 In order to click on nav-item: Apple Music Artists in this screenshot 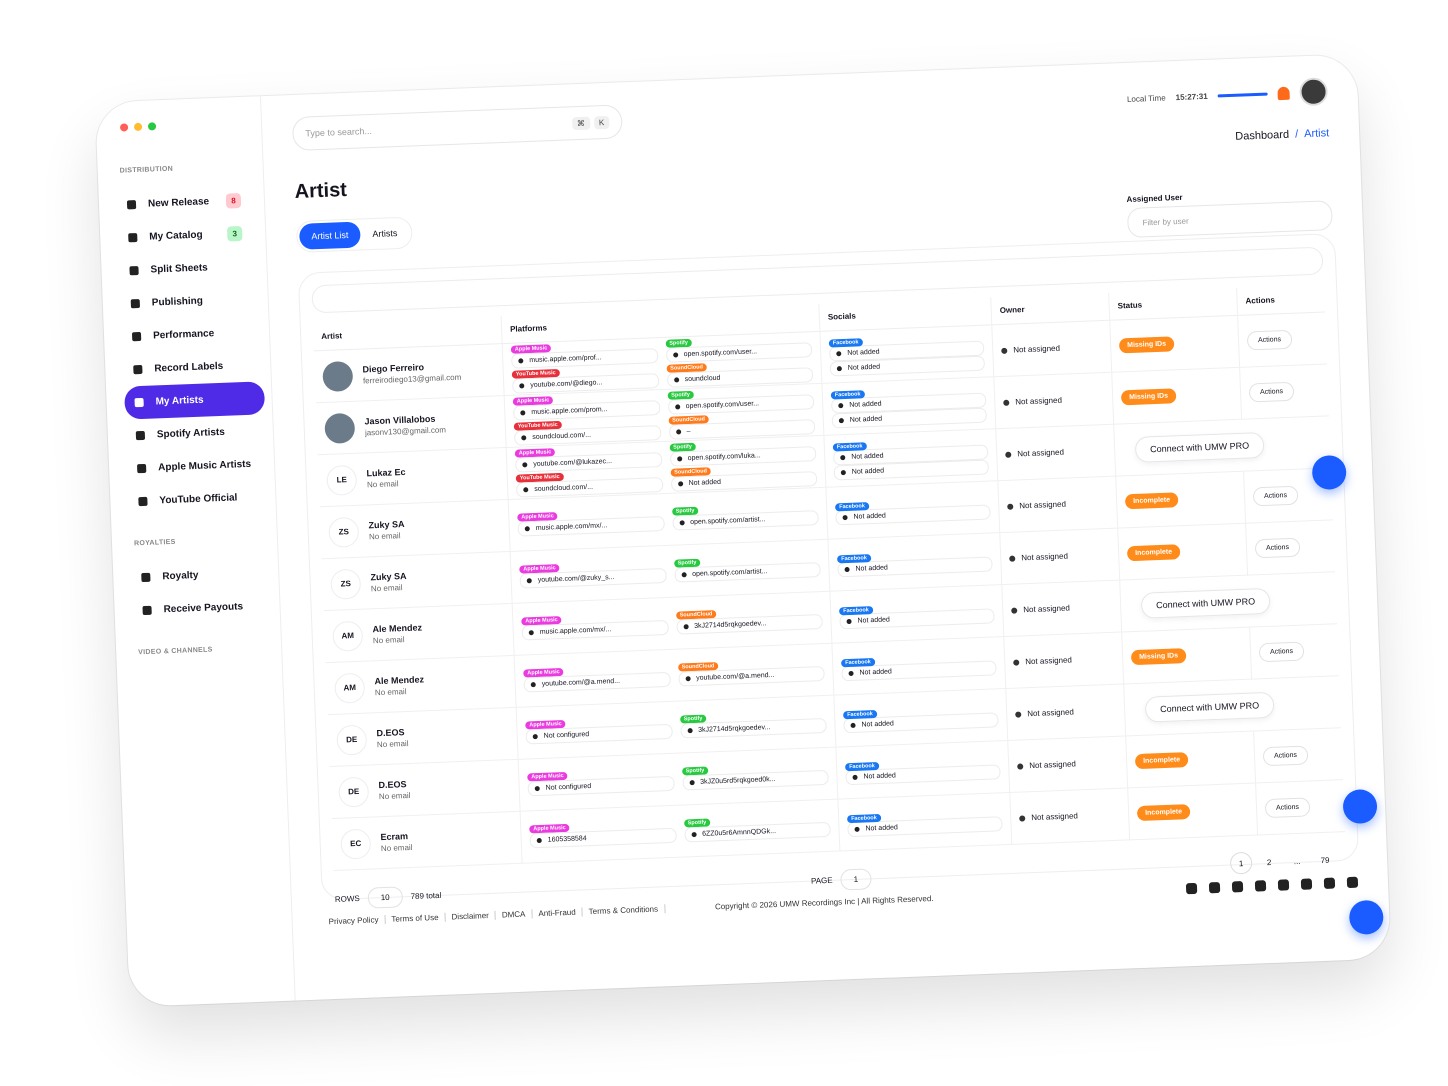, I will do `click(197, 466)`.